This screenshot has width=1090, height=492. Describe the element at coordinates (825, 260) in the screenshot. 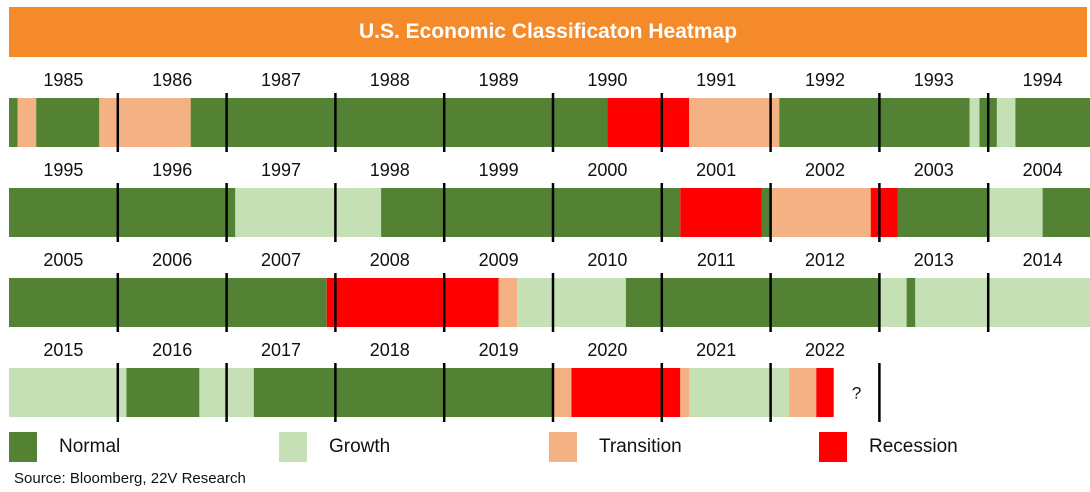

I see `year-label-2012: 2012` at that location.